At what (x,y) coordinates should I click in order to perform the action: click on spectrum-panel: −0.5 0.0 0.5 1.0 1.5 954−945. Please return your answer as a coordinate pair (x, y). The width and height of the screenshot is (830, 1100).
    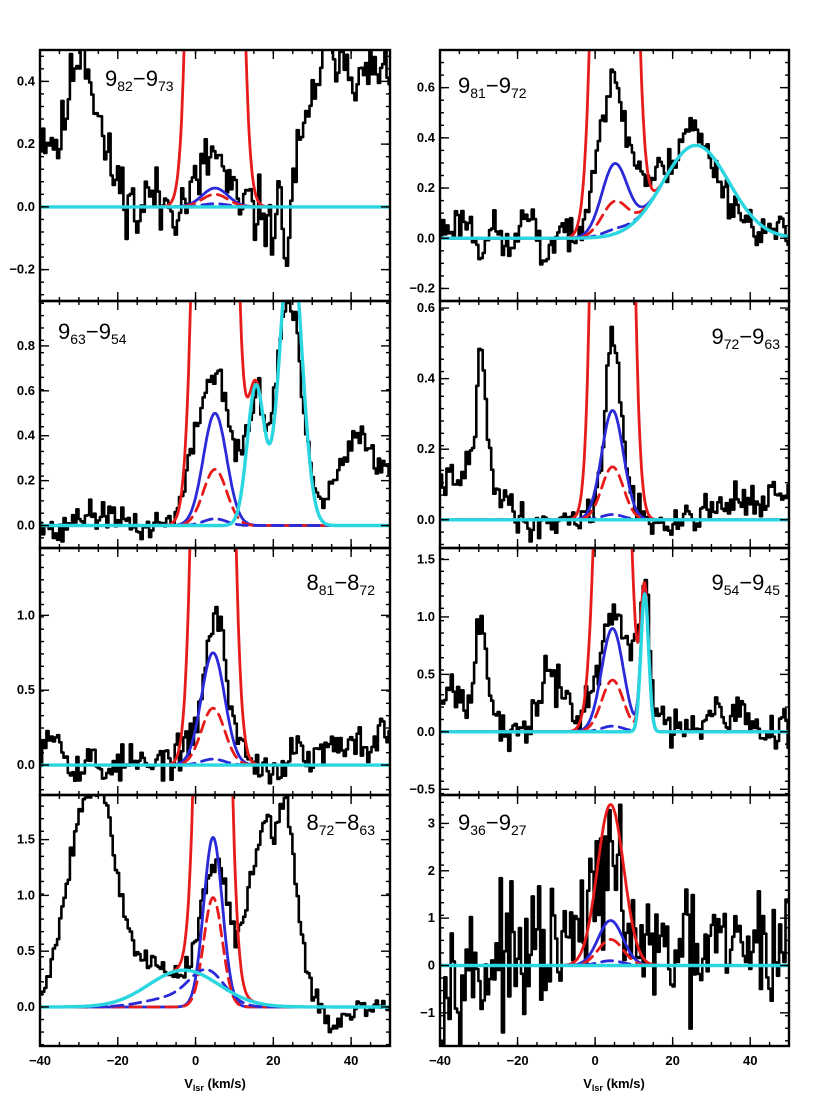
    Looking at the image, I should click on (600, 671).